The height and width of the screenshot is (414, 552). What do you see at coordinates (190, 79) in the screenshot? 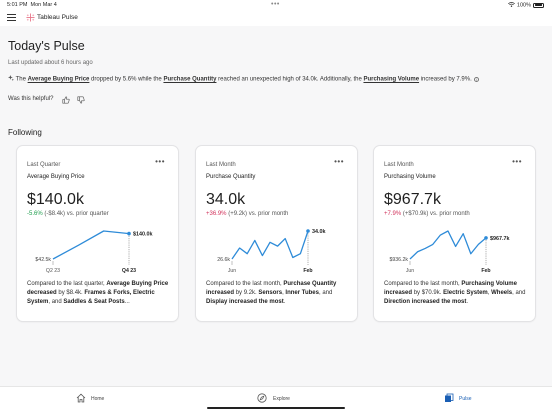
I see `summary-link-purchase-quantity: Purchase Quantity` at bounding box center [190, 79].